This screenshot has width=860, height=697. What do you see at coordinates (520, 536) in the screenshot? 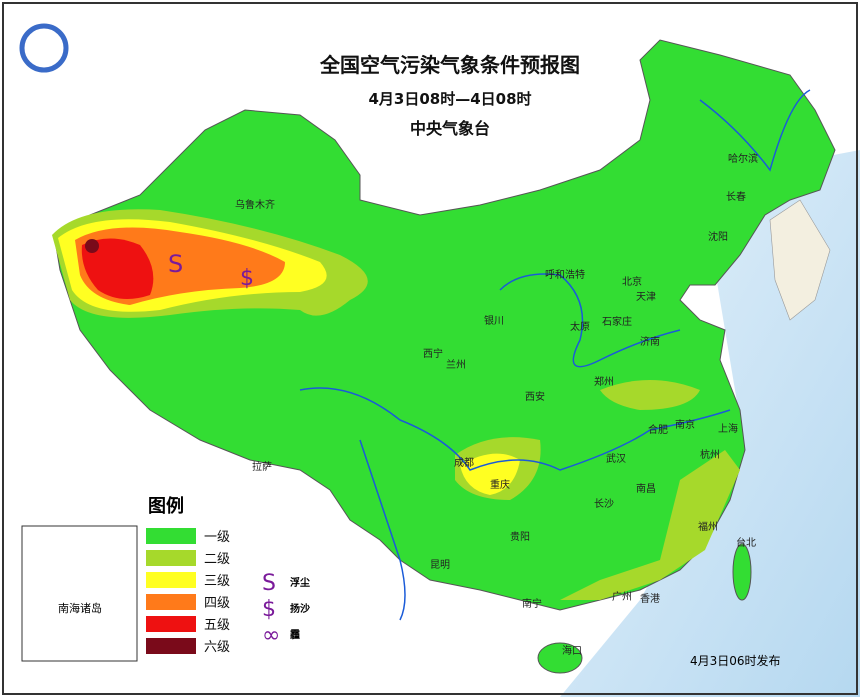
I see `city-label: 贵阳` at bounding box center [520, 536].